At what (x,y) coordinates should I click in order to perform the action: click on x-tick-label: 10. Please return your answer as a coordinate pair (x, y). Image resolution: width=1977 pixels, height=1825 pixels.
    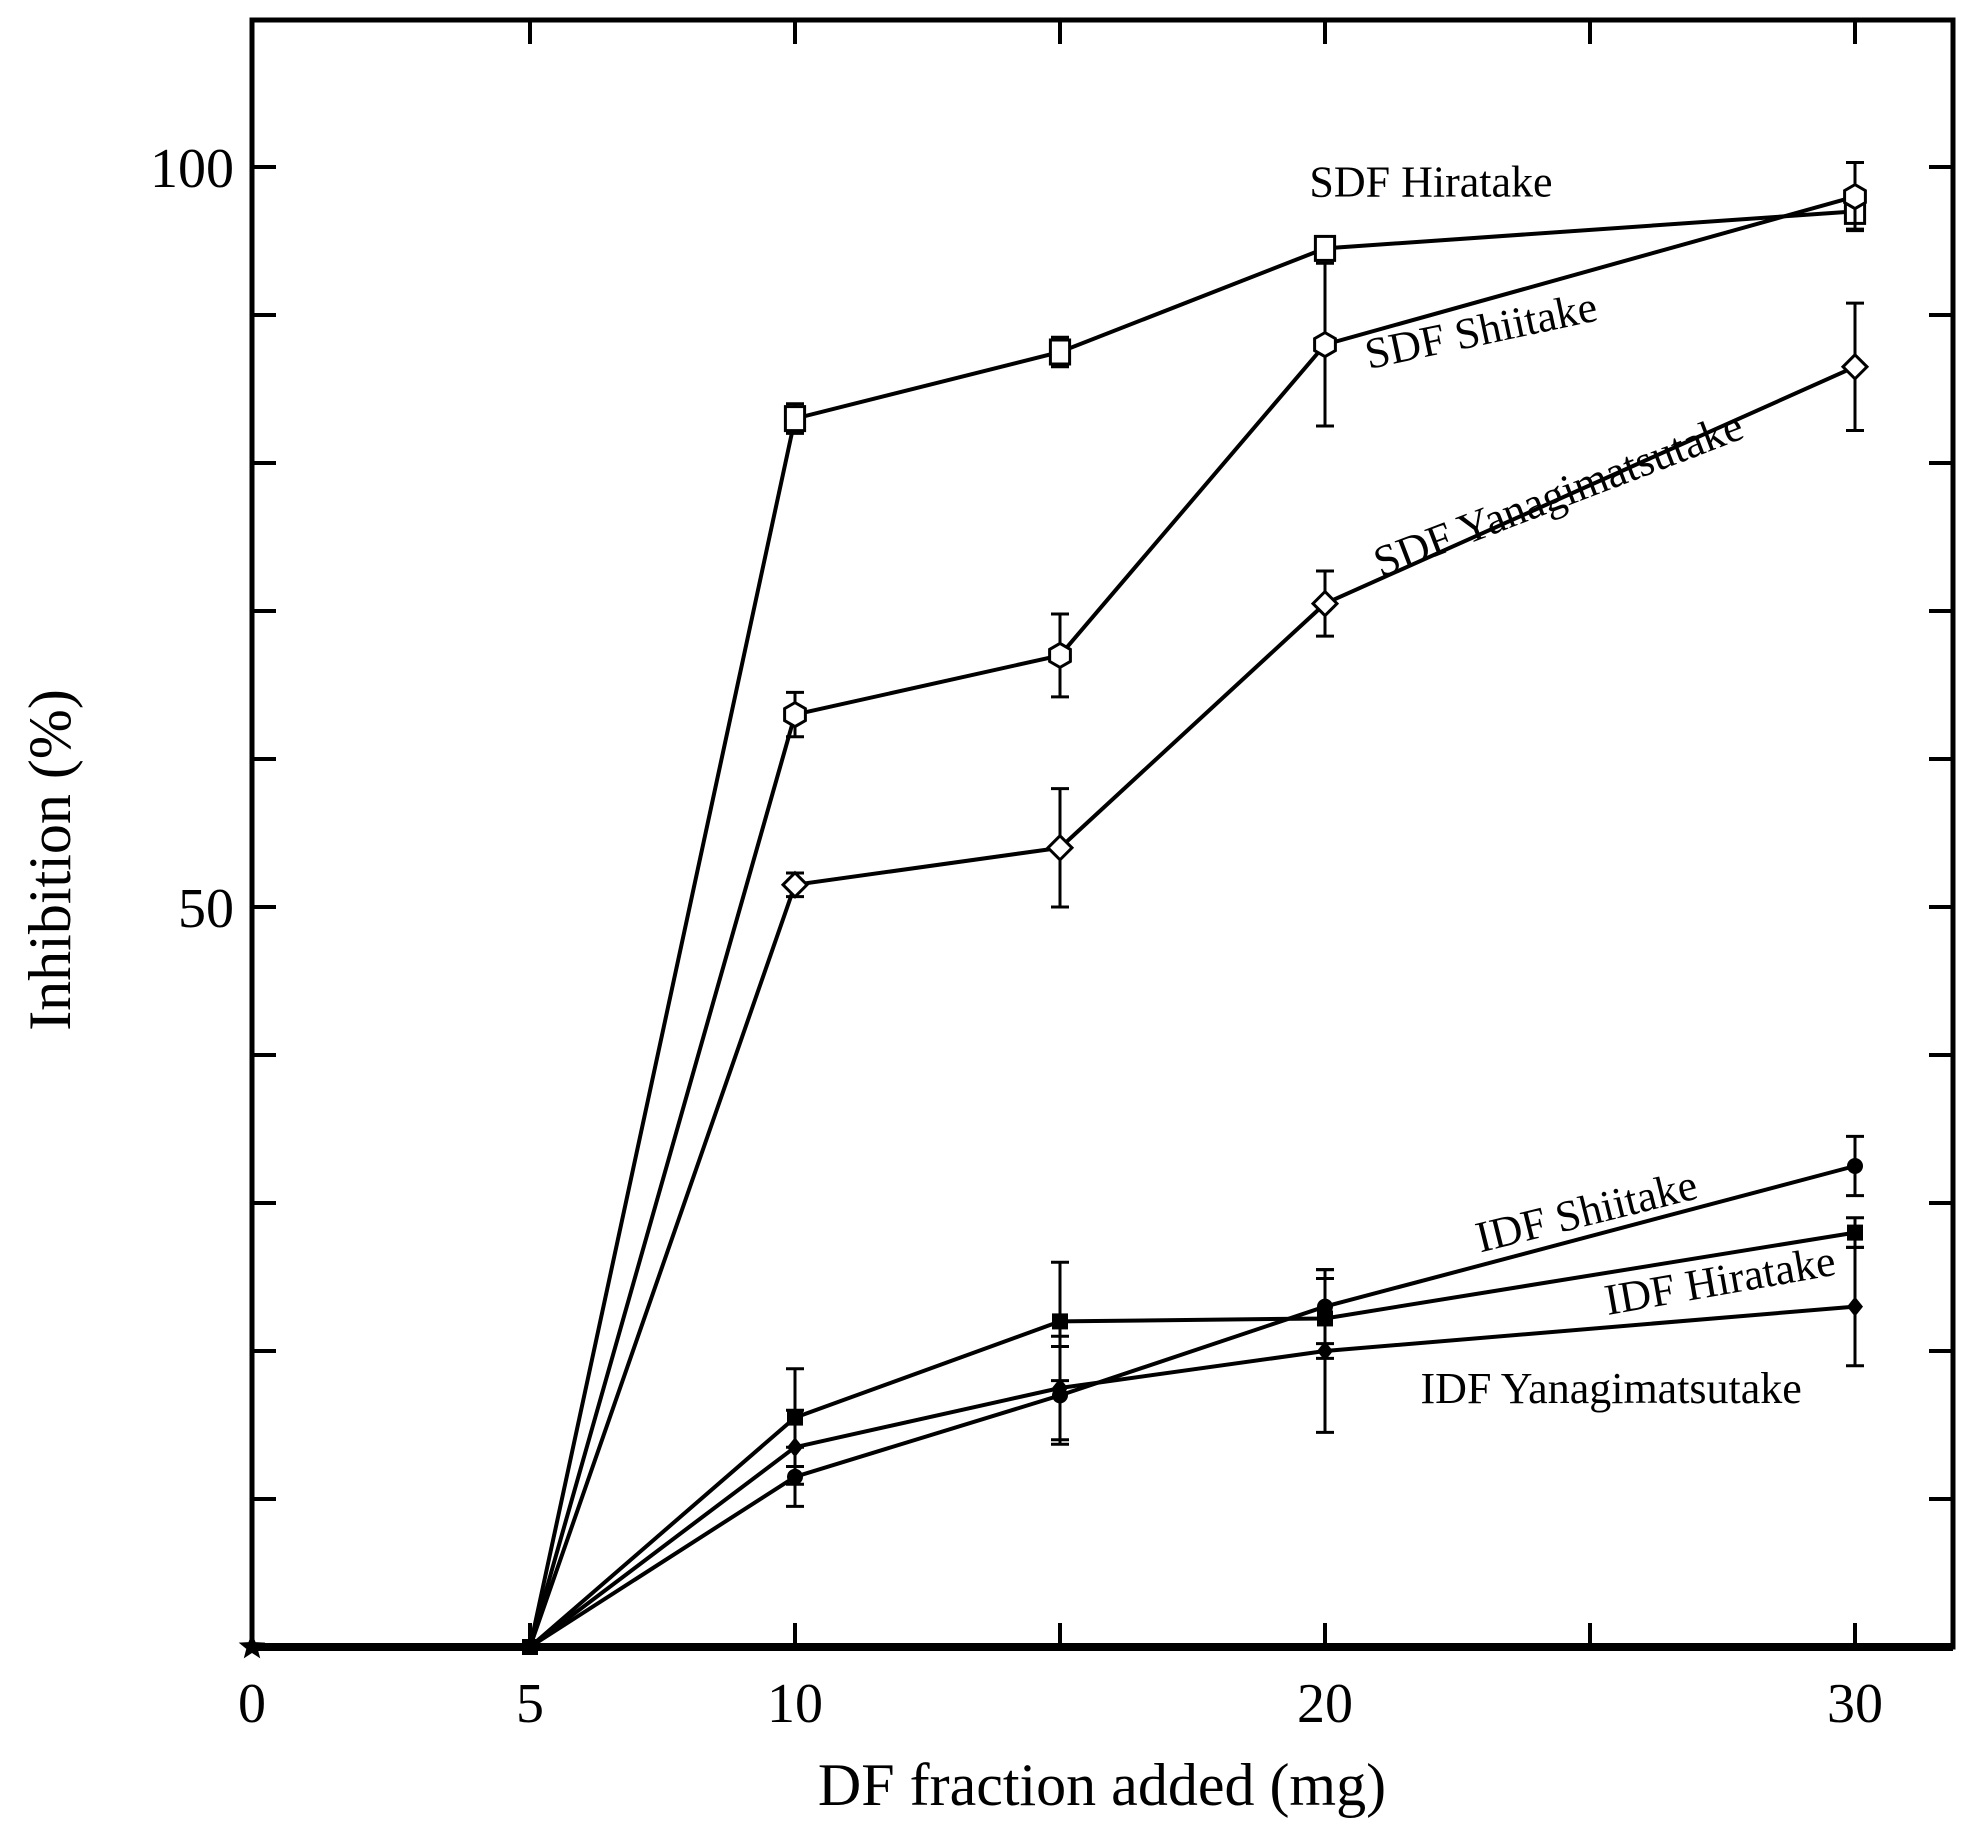
    Looking at the image, I should click on (795, 1704).